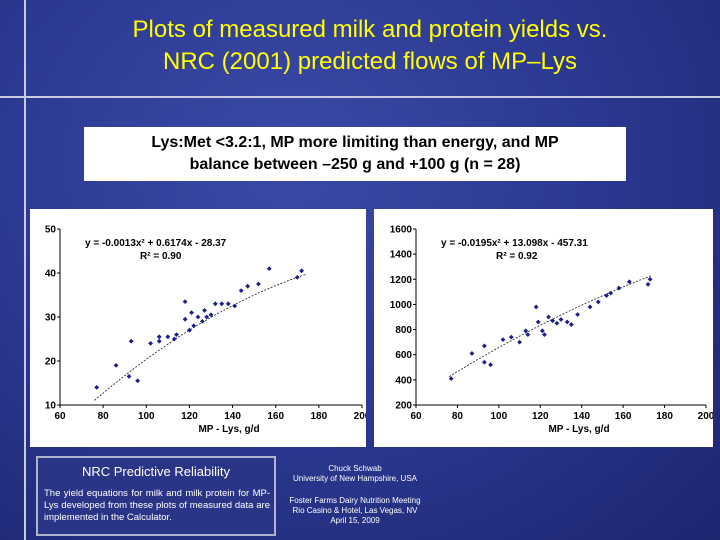  Describe the element at coordinates (51, 230) in the screenshot. I see `y-tick-label: 50` at that location.